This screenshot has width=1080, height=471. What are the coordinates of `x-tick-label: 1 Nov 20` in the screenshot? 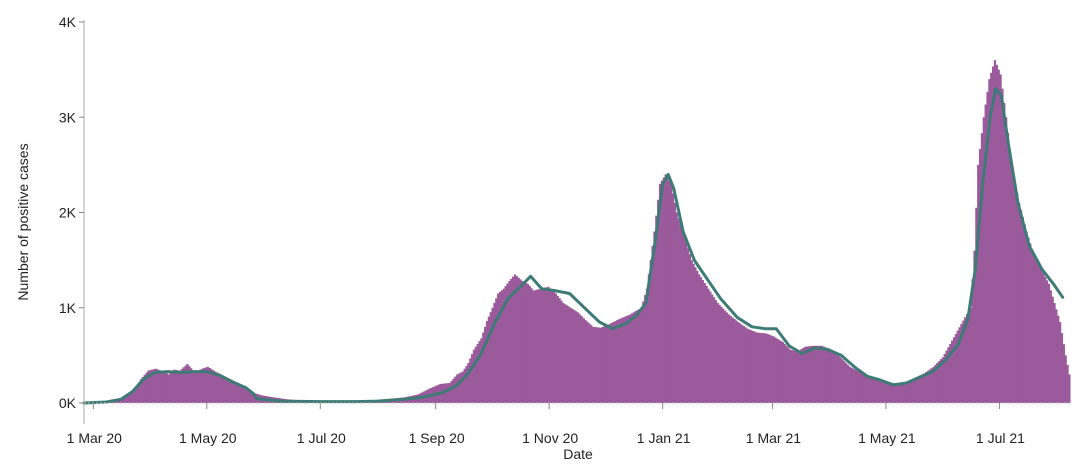 It's located at (550, 438).